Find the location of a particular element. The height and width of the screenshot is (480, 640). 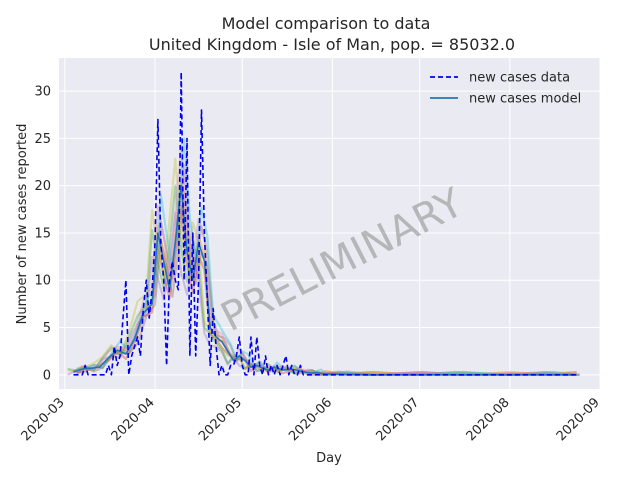

legend: new cases data new cases model is located at coordinates (505, 89).